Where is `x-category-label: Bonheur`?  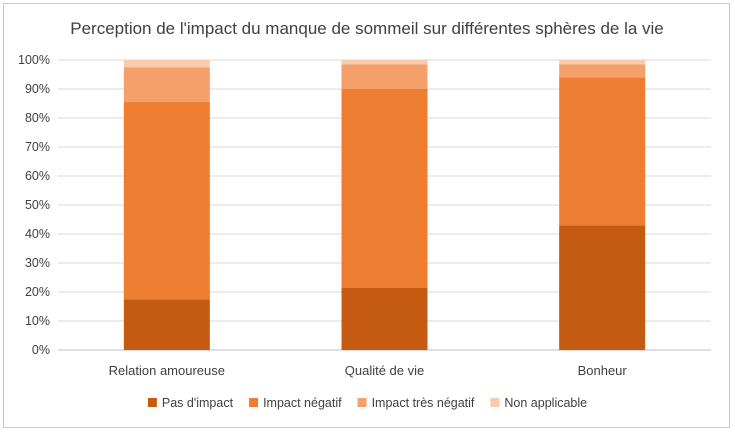 x-category-label: Bonheur is located at coordinates (603, 370).